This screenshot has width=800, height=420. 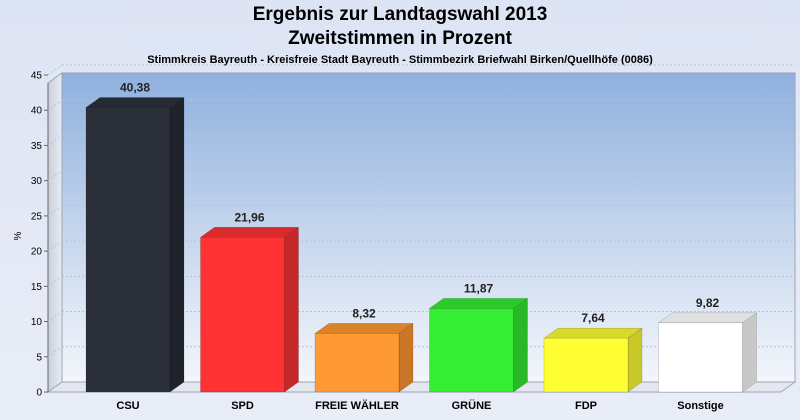 What do you see at coordinates (37, 322) in the screenshot?
I see `y-tick-label: 10` at bounding box center [37, 322].